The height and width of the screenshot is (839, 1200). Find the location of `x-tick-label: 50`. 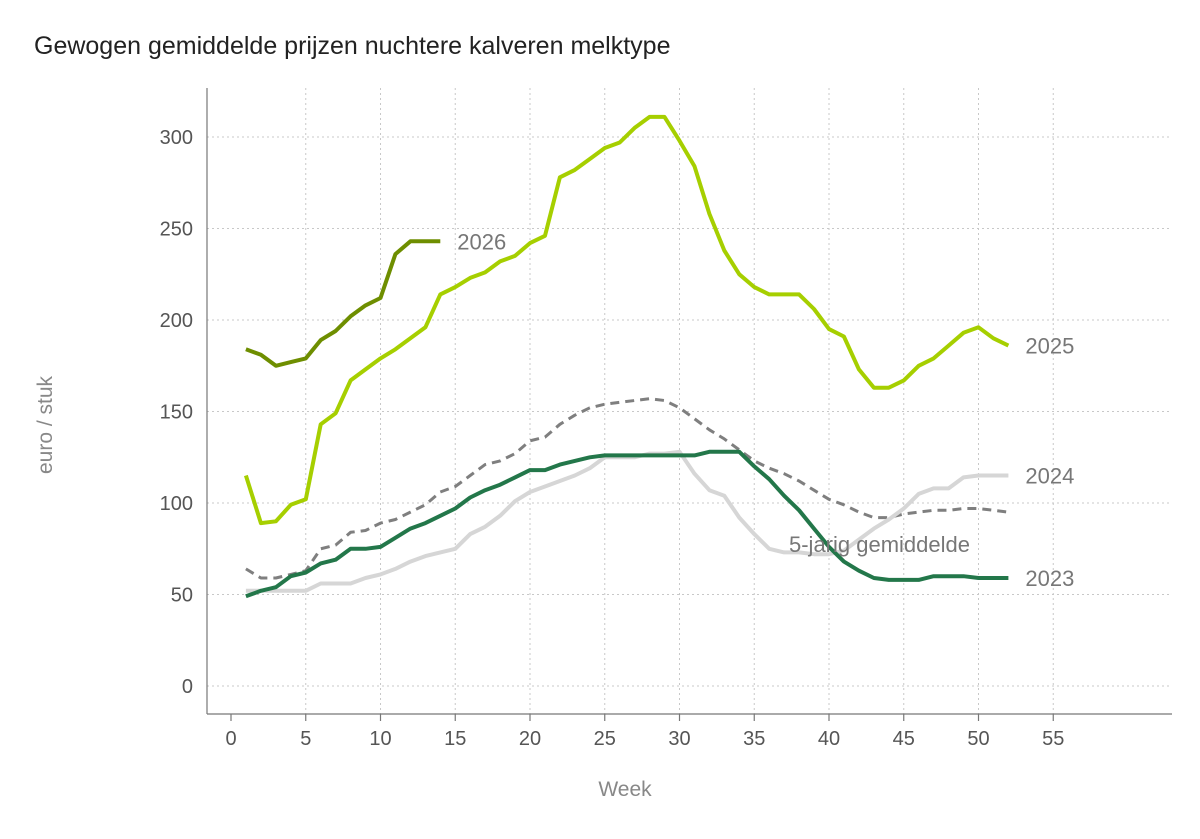

x-tick-label: 50 is located at coordinates (978, 739).